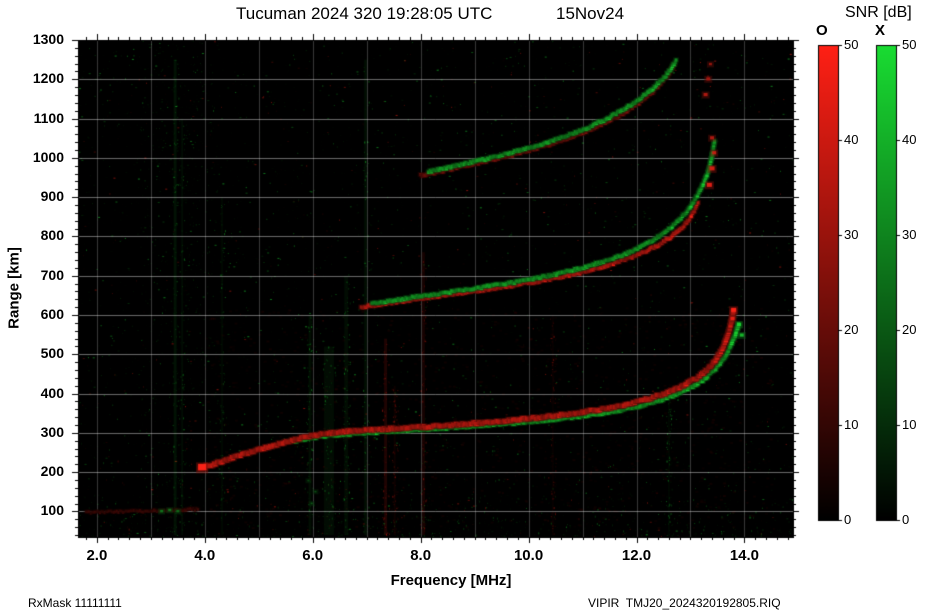 This screenshot has width=932, height=614. Describe the element at coordinates (684, 603) in the screenshot. I see `file-name-text: VIPIR TMJ20_2024320192805.RIQ` at that location.